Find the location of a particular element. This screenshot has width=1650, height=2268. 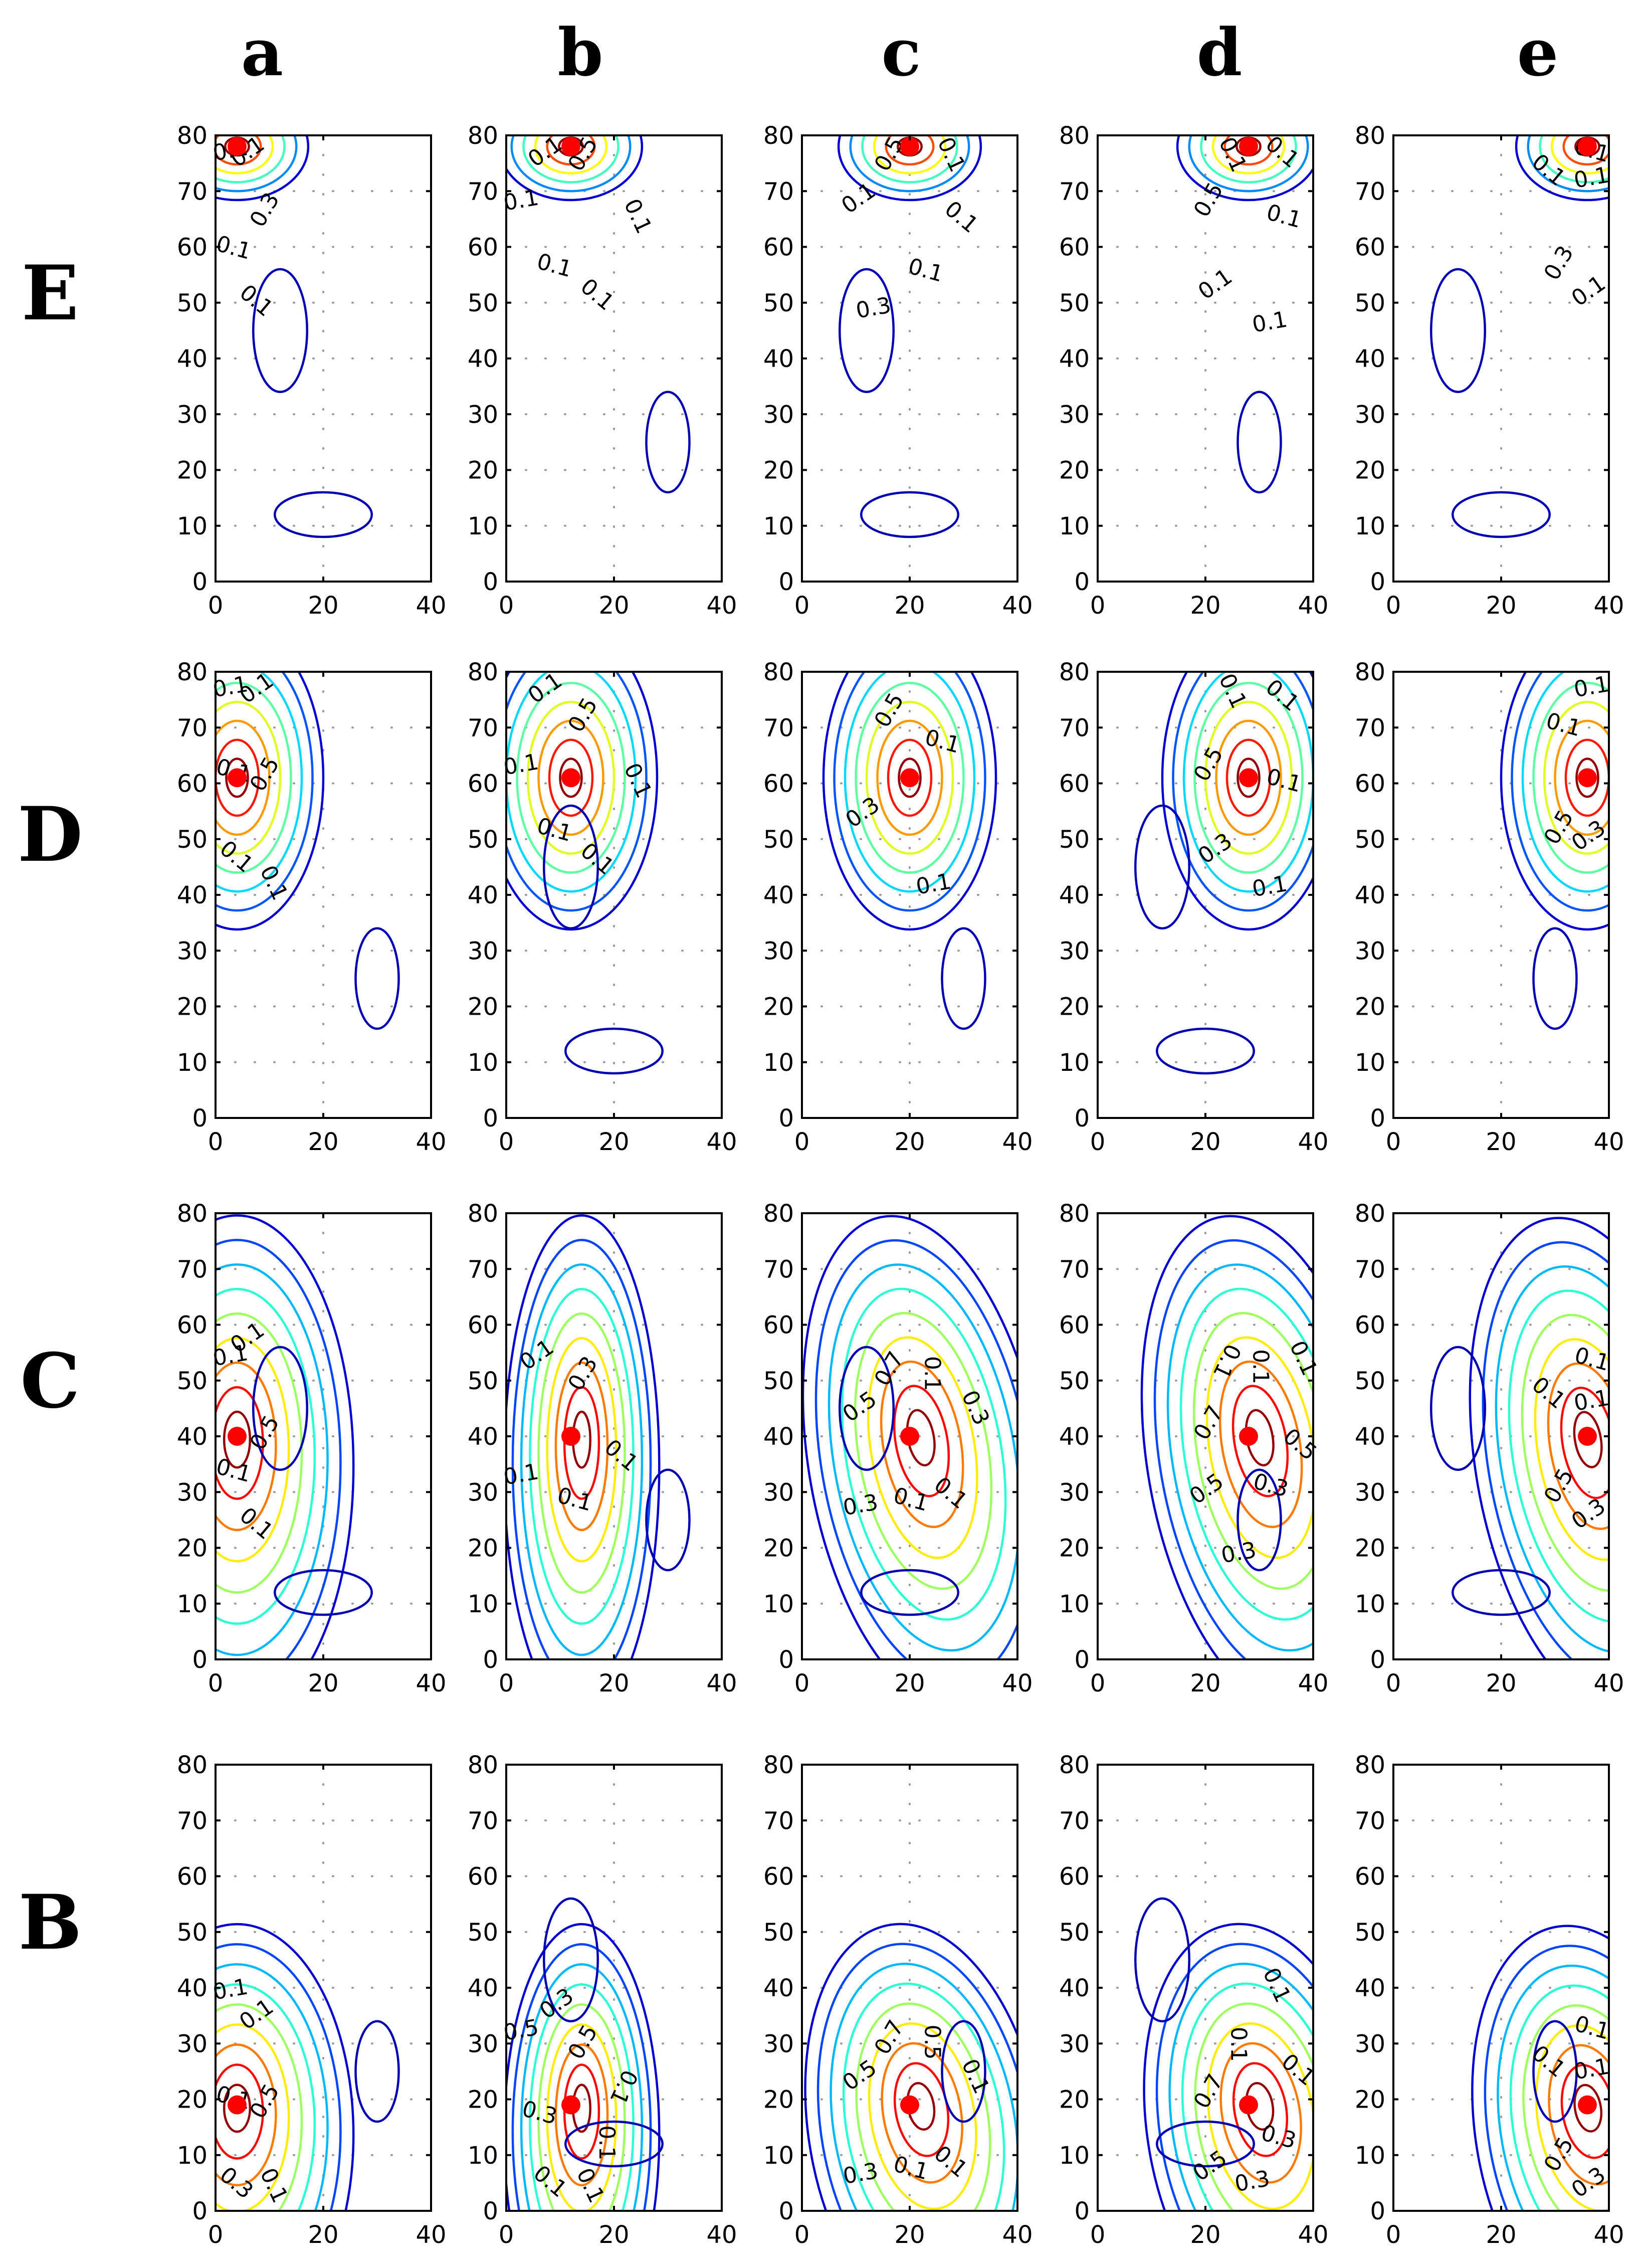

panel-D-e: 0.50.30.10.1 0 10 20 30 40 50 60 70 80 0 20 40 is located at coordinates (1489, 907).